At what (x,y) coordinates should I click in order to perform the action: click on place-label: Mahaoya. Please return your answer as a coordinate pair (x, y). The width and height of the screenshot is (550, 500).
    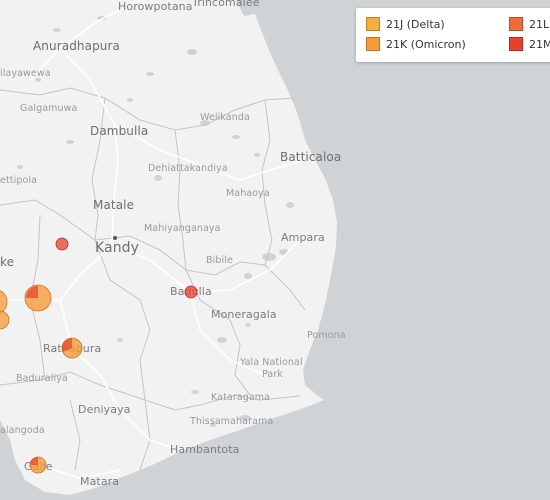
    Looking at the image, I should click on (248, 193).